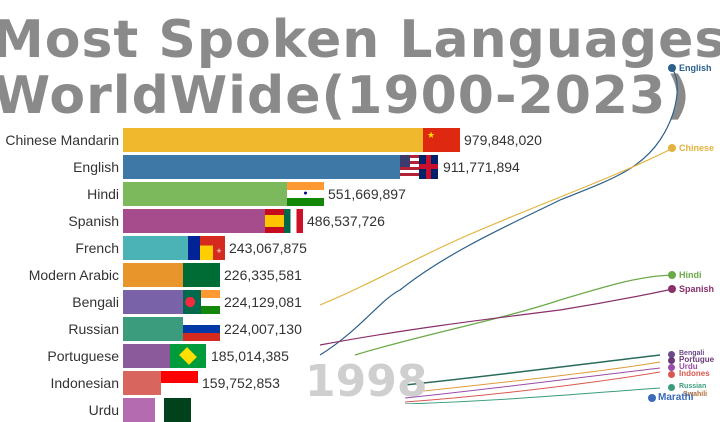  Describe the element at coordinates (263, 329) in the screenshot. I see `bar-value: 224,007,130` at that location.